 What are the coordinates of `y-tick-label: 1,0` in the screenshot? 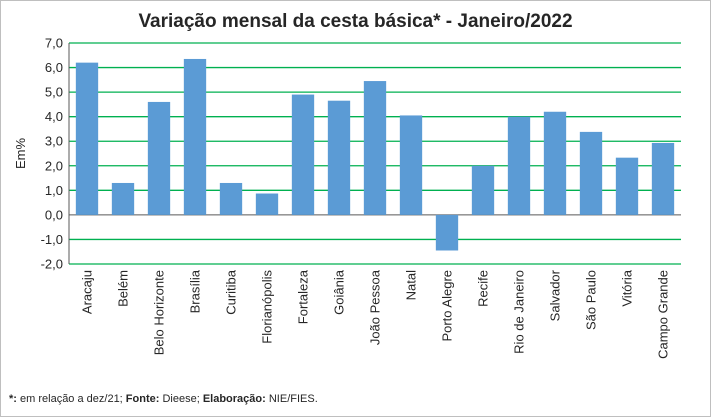 It's located at (54, 190).